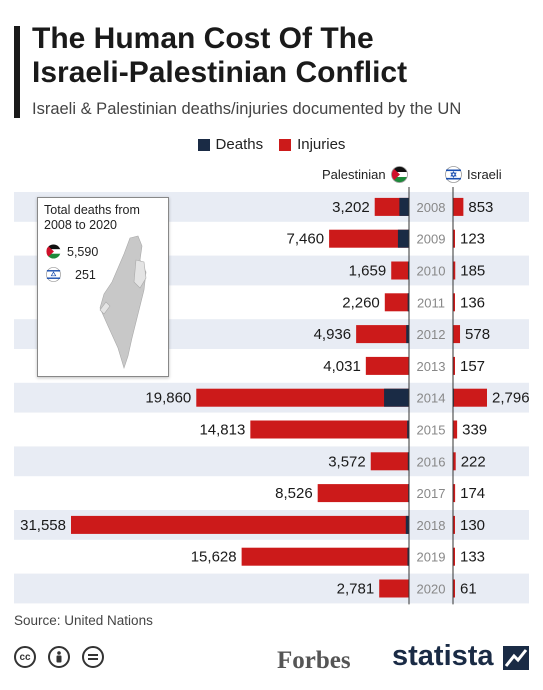 The image size is (543, 690). Describe the element at coordinates (71, 274) in the screenshot. I see `inset-row-israeli: 251` at that location.